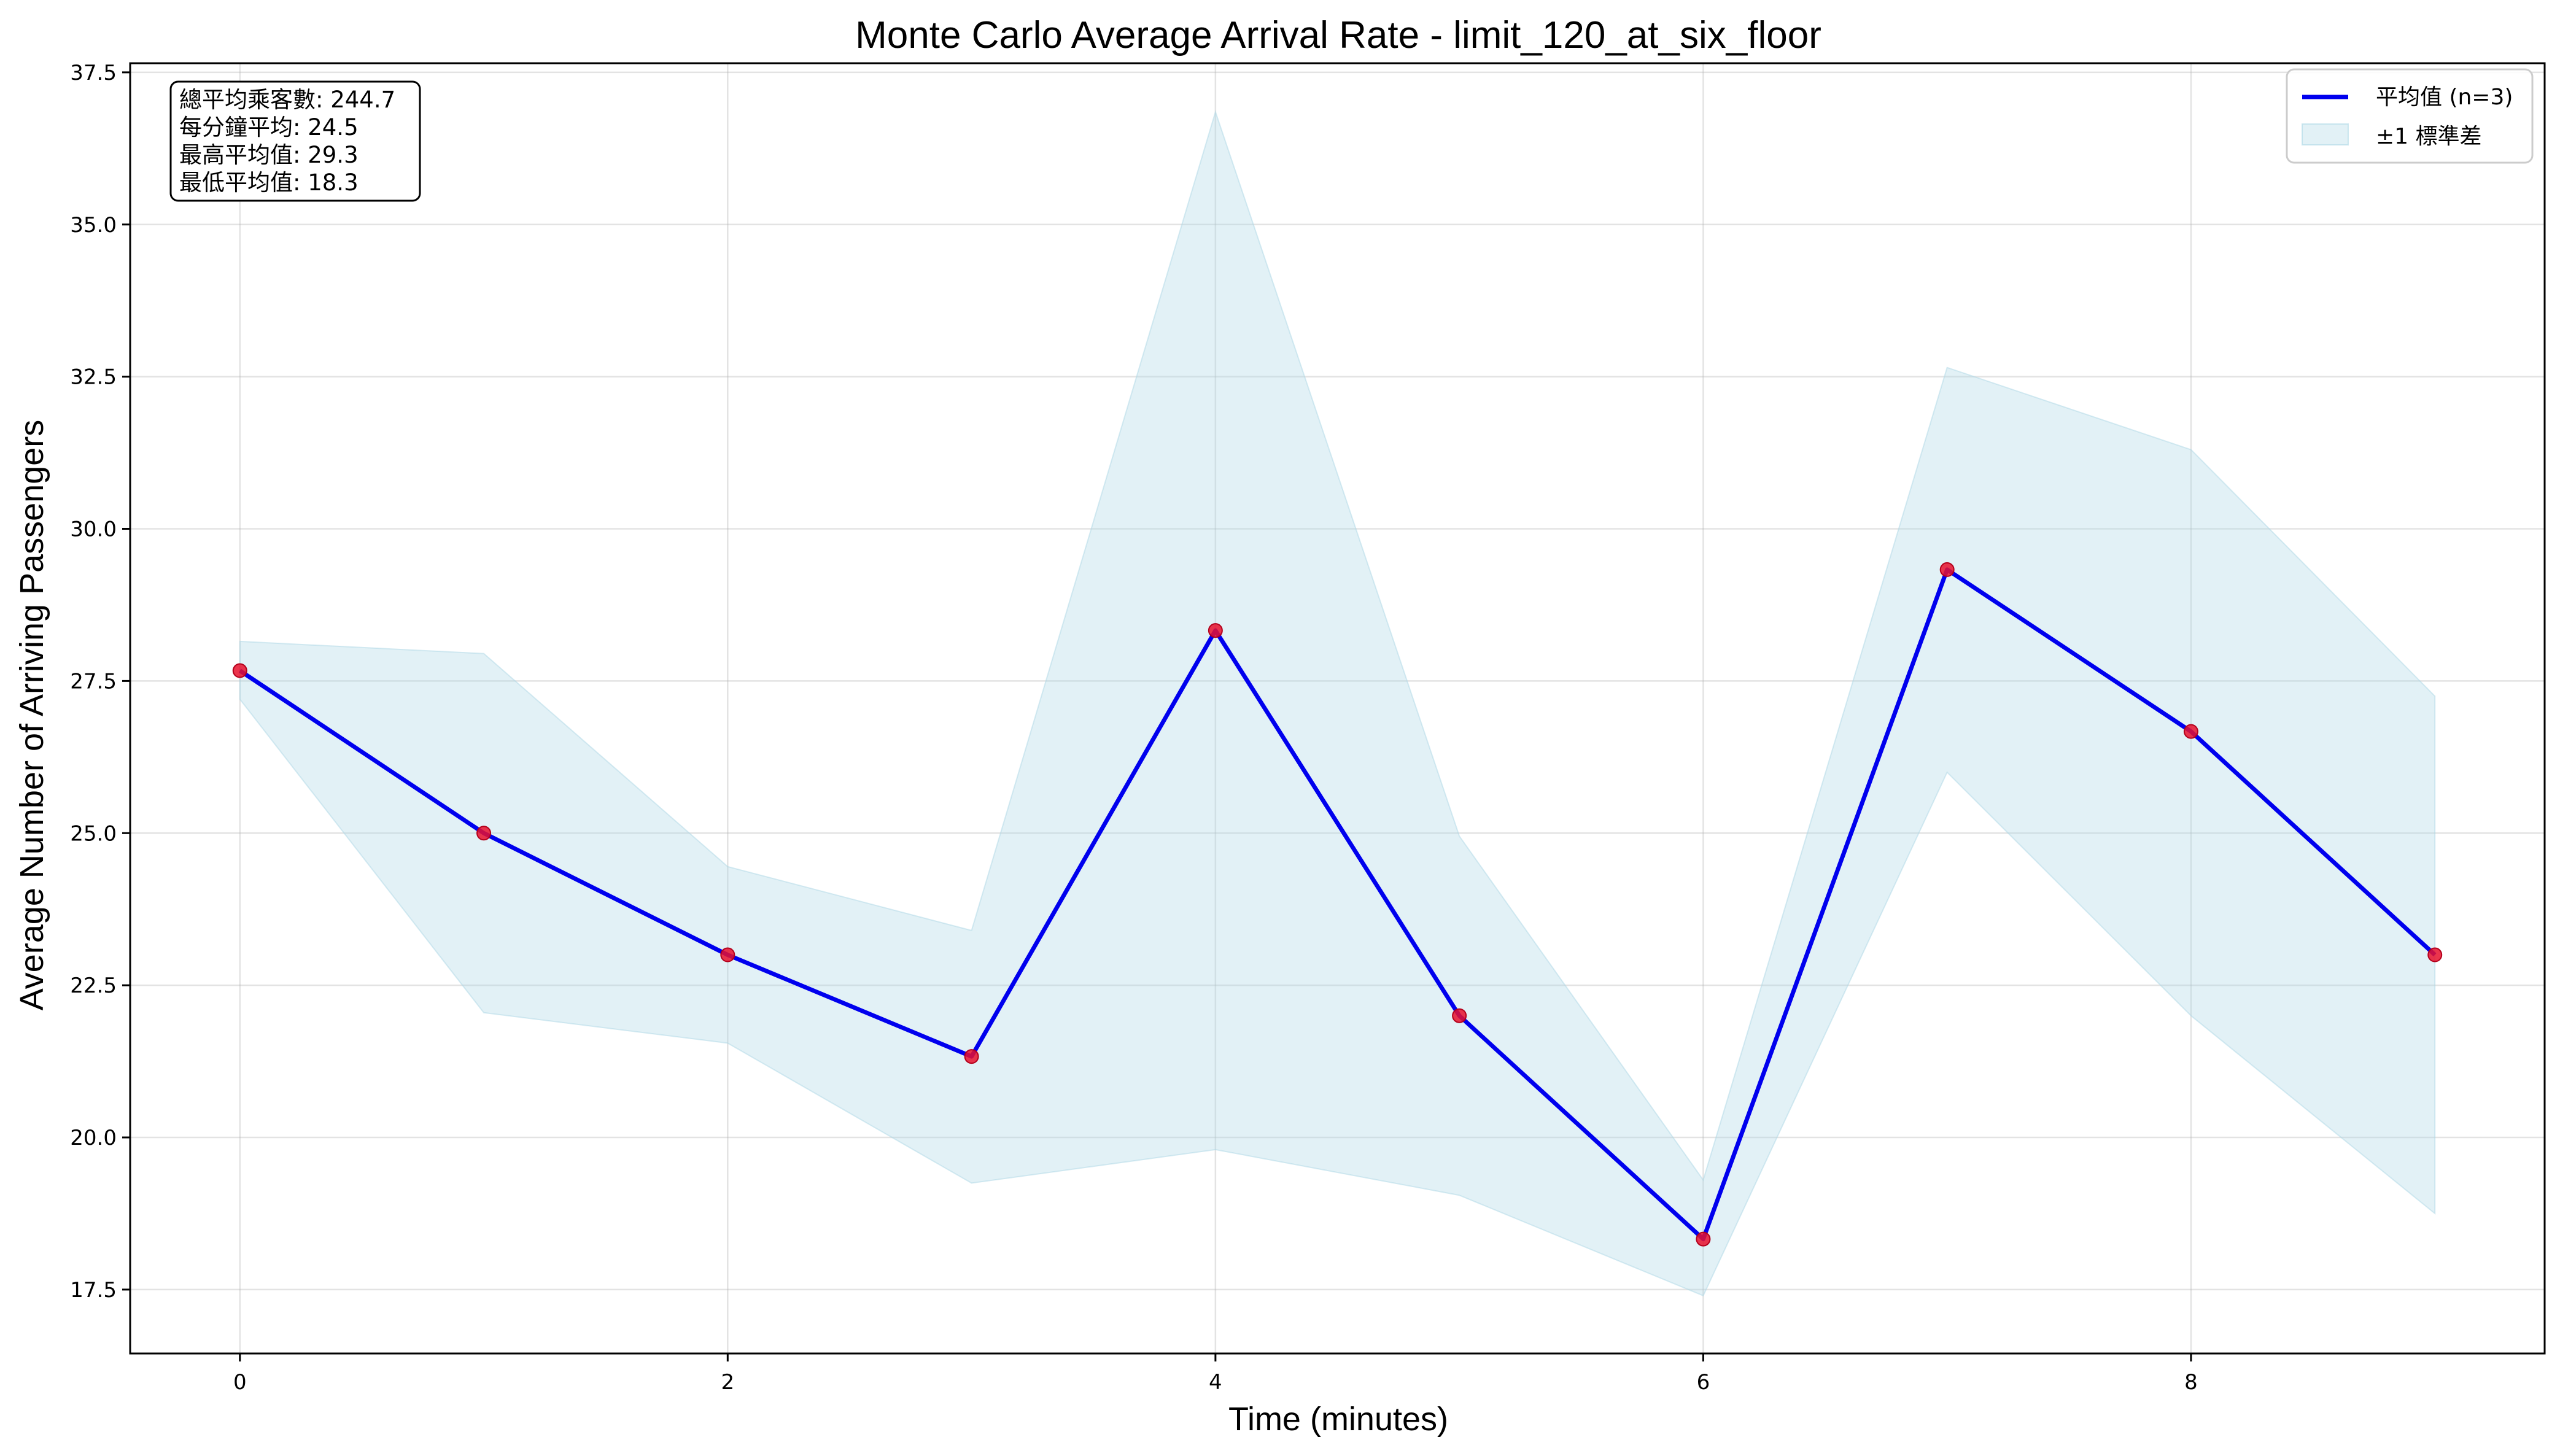 The width and height of the screenshot is (2560, 1456). I want to click on x-axis-ticks: 0 2 4 6 8, so click(1215, 1374).